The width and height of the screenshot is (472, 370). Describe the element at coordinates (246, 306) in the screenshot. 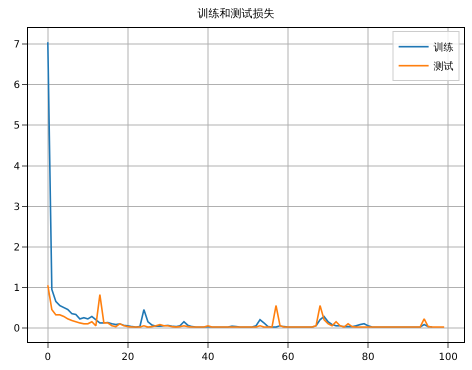

I see `line-series` at that location.